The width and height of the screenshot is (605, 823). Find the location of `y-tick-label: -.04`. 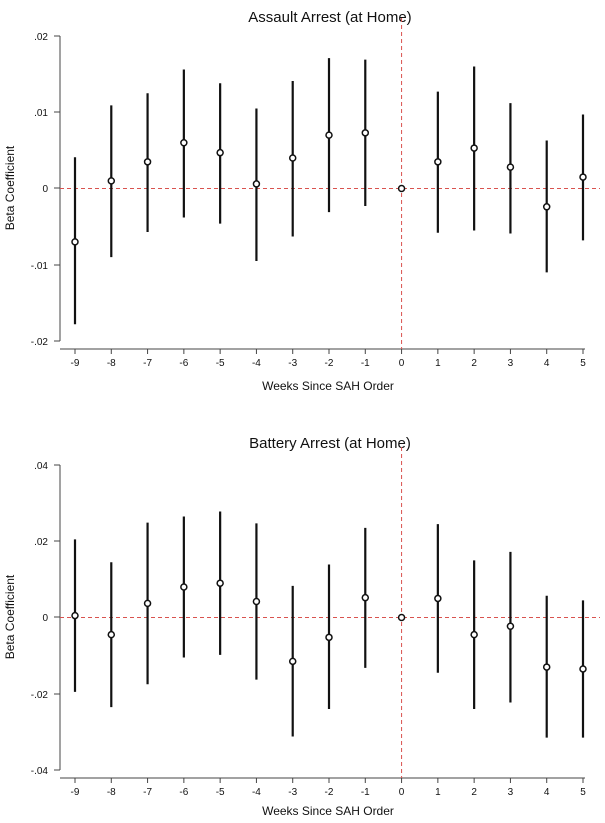

y-tick-label: -.04 is located at coordinates (40, 771).